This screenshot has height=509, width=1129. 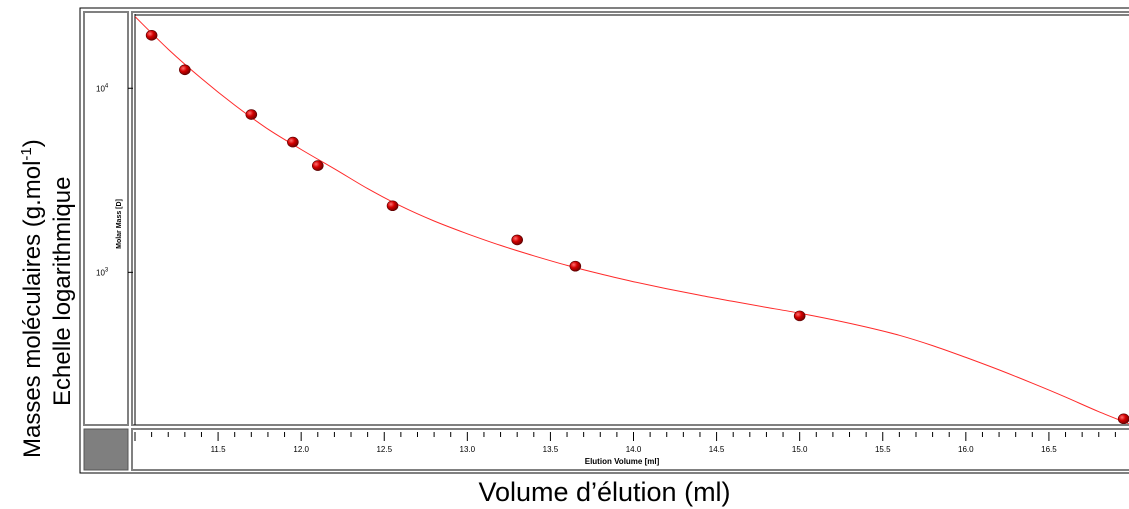 I want to click on outer-ylabel-line2: Echelle logarithmique, so click(x=62, y=291).